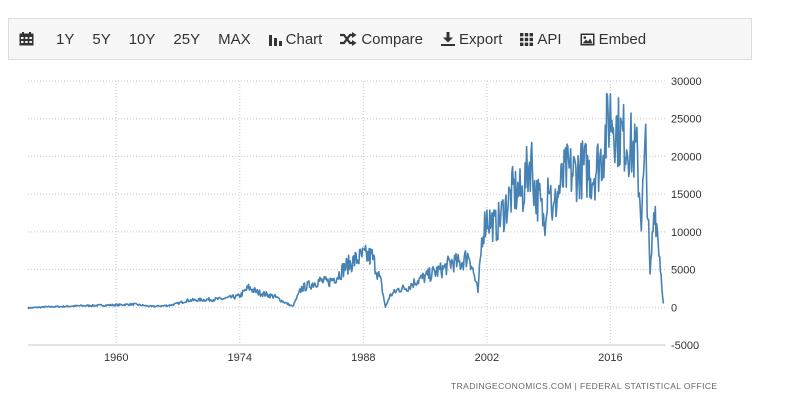  Describe the element at coordinates (240, 358) in the screenshot. I see `x-tick-label: 1974` at that location.